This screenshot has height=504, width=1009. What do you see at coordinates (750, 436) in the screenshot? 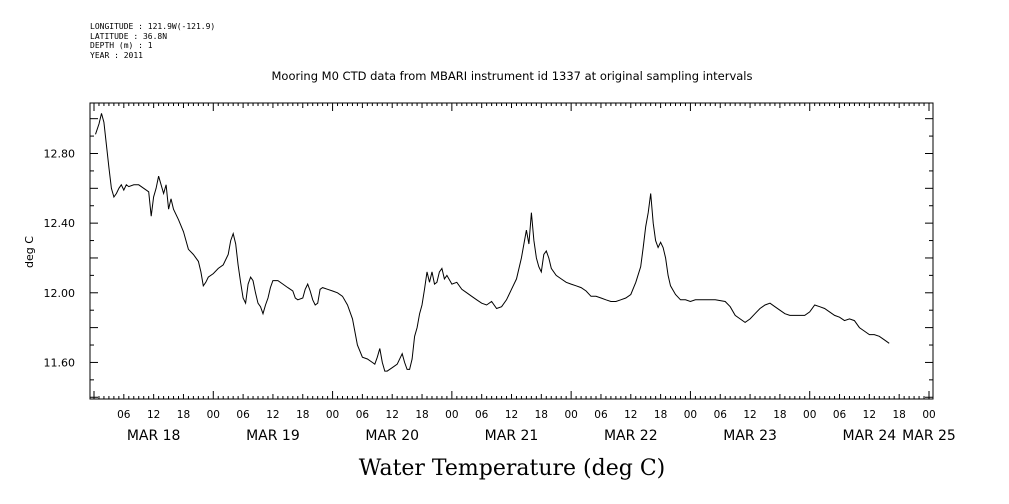
I see `x-date-label: MAR 23` at bounding box center [750, 436].